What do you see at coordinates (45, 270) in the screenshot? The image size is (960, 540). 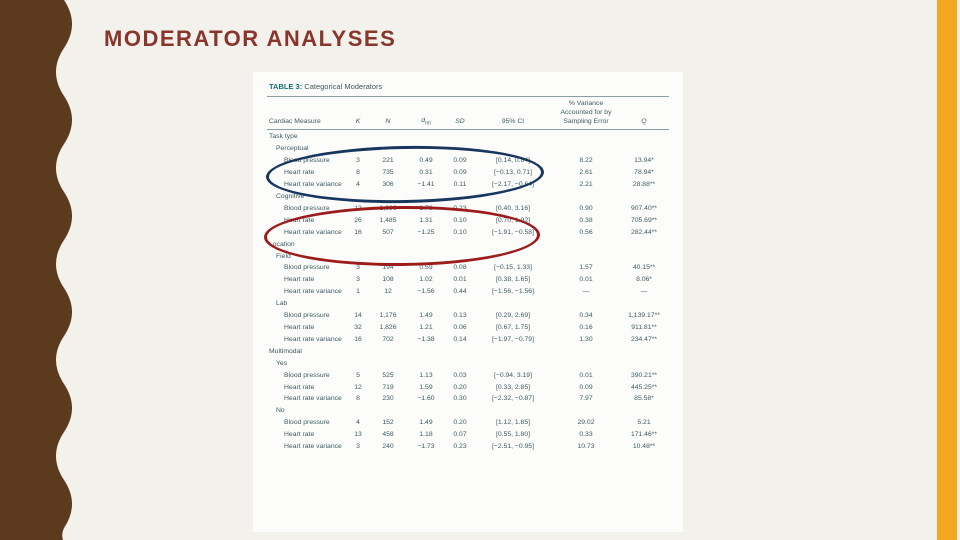 I see `left-wave-decoration` at bounding box center [45, 270].